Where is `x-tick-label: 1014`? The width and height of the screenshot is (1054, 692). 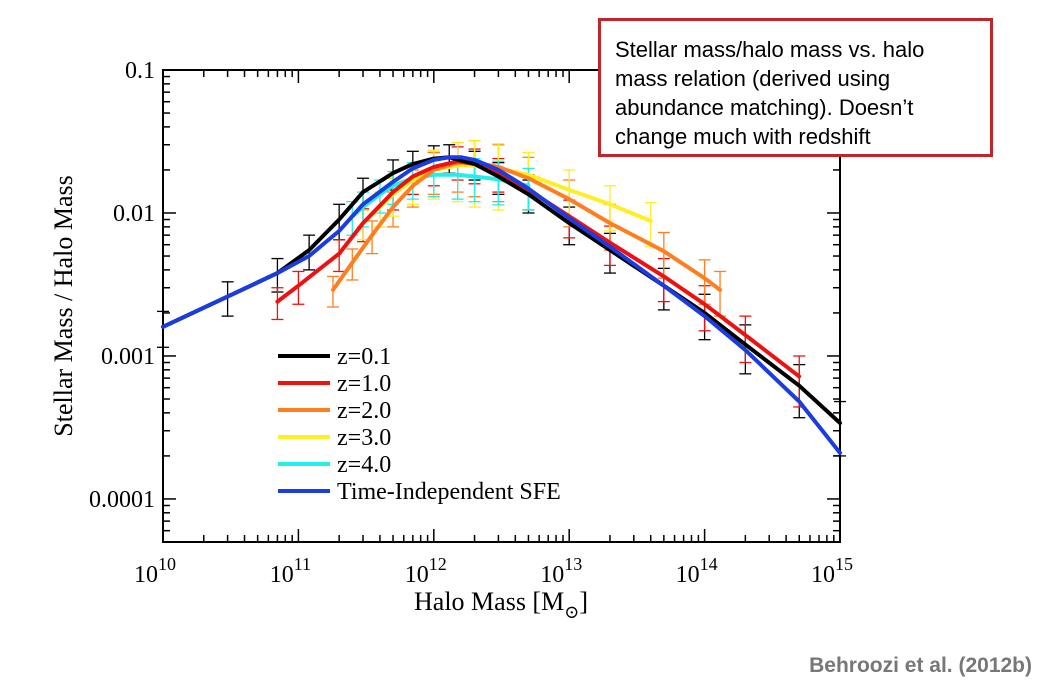
x-tick-label: 1014 is located at coordinates (697, 571).